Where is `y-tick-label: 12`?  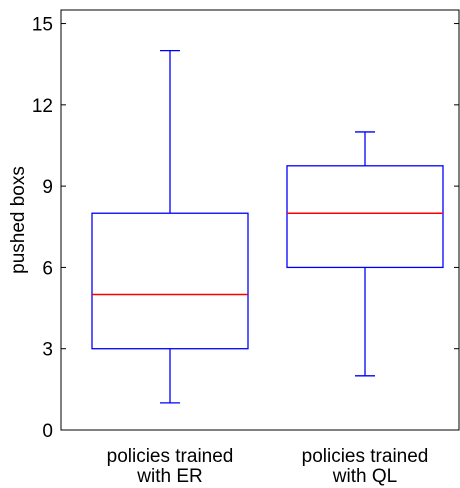
y-tick-label: 12 is located at coordinates (42, 106).